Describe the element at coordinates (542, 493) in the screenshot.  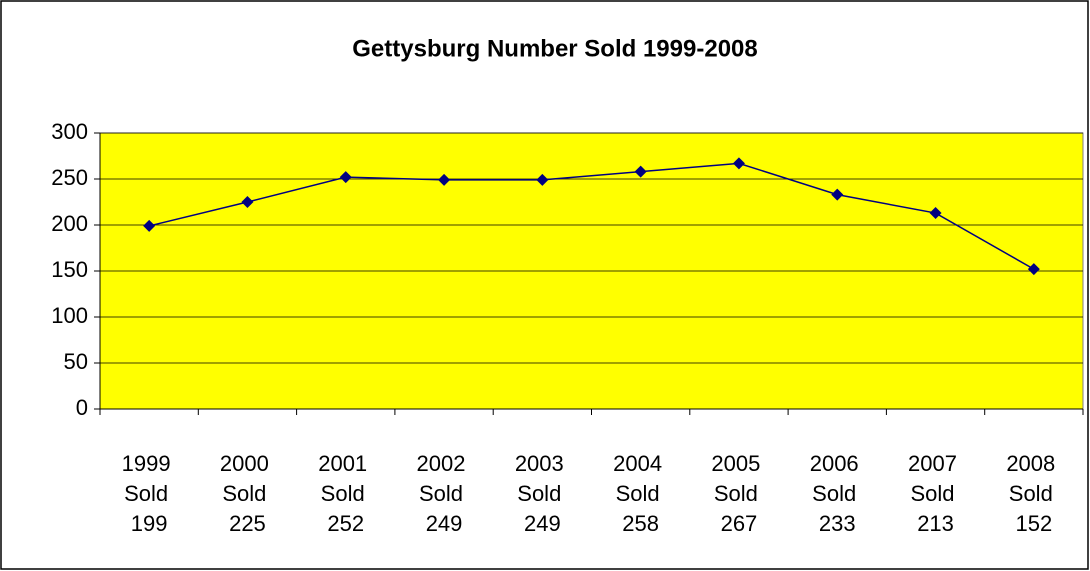
I see `x-tick-label: 2003 Sold 249` at that location.